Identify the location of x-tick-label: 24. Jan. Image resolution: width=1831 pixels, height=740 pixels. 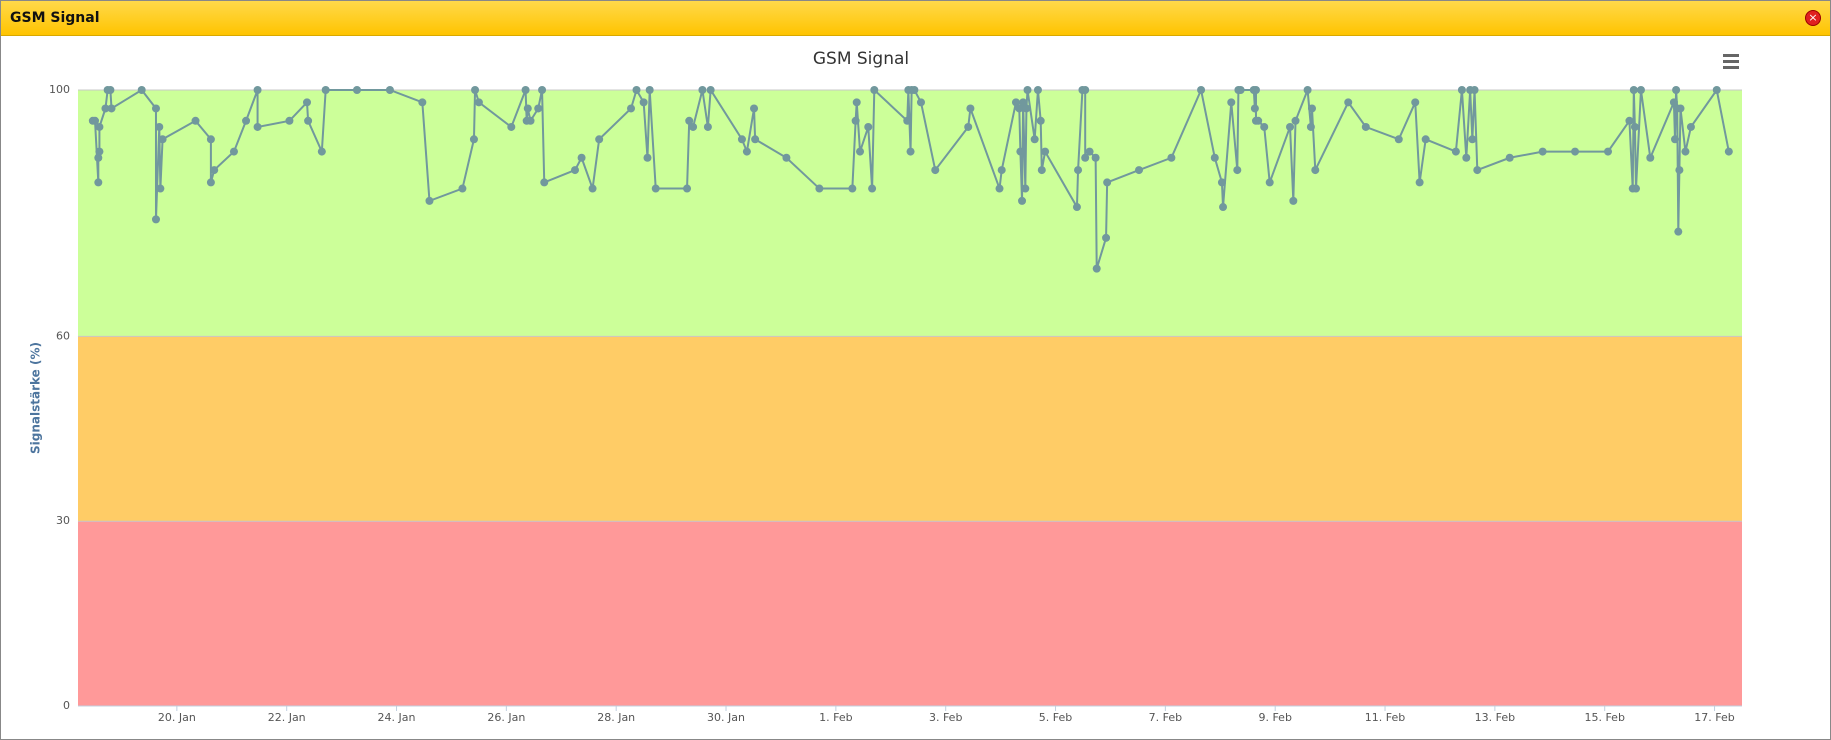
(397, 717).